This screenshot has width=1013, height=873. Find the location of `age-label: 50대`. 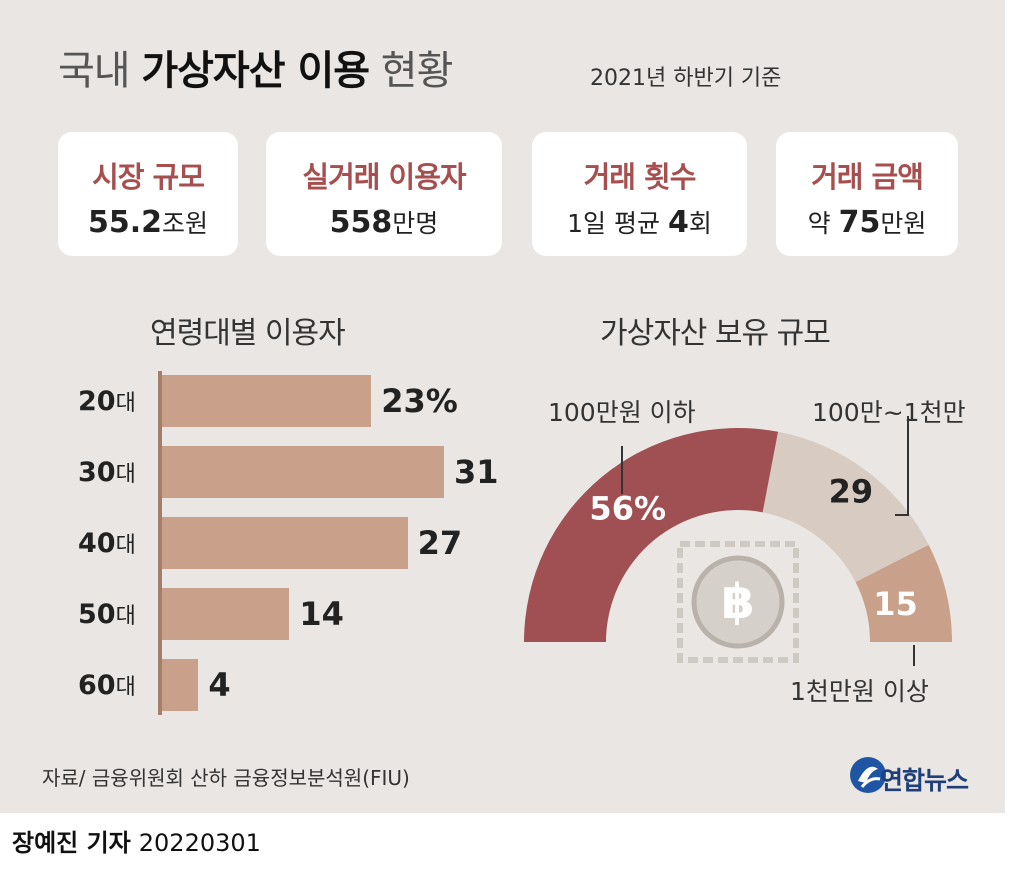

age-label: 50대 is located at coordinates (107, 614).